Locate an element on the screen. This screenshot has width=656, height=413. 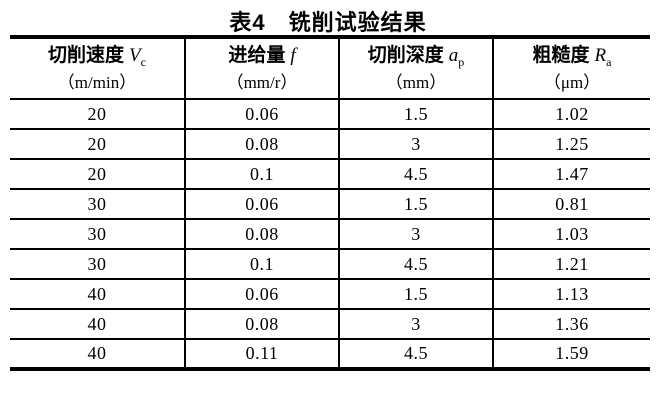
table-row: 40 0.06 1.5 1.13 is located at coordinates (330, 293).